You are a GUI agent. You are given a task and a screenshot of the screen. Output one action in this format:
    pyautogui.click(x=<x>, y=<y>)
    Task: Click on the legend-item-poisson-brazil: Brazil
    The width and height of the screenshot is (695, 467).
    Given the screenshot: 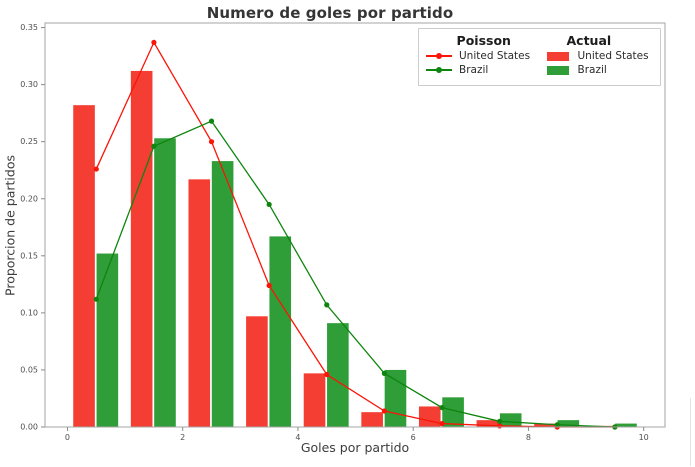 What is the action you would take?
    pyautogui.click(x=483, y=70)
    